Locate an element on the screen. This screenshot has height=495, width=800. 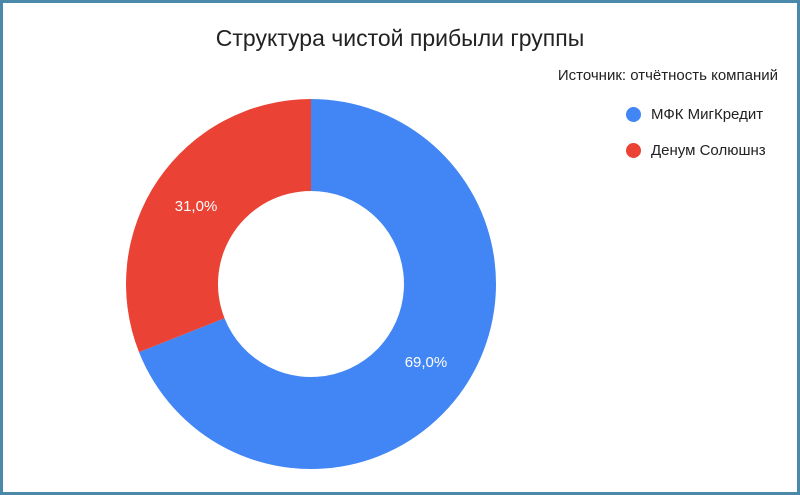
slice-label-migkredit: 69,0% is located at coordinates (426, 362).